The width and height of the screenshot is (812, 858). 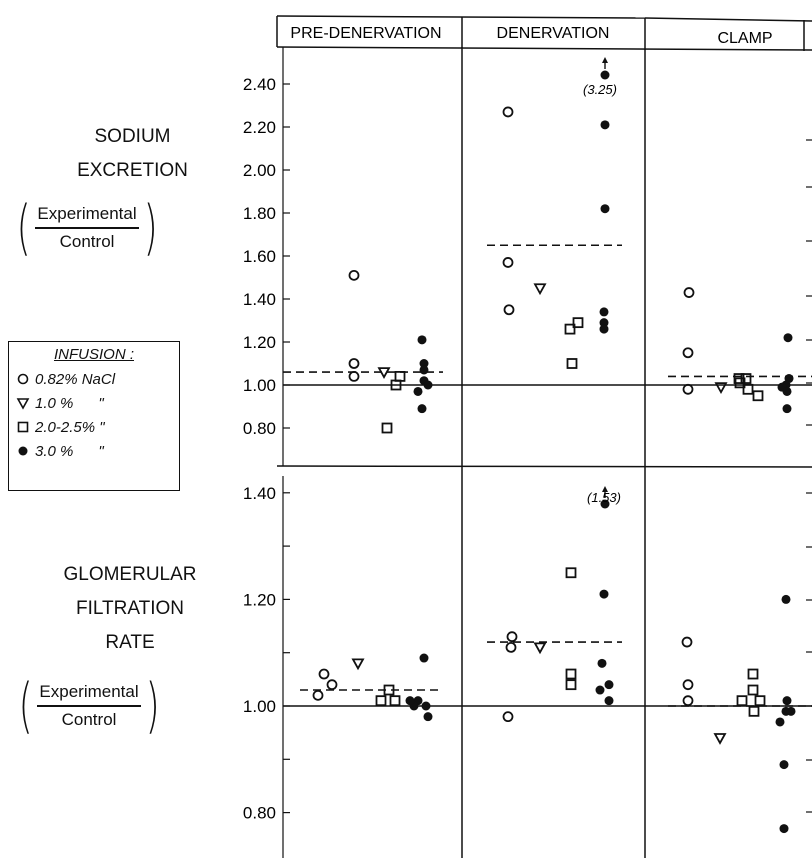 What do you see at coordinates (259, 170) in the screenshot?
I see `y-tick-label: 2.00` at bounding box center [259, 170].